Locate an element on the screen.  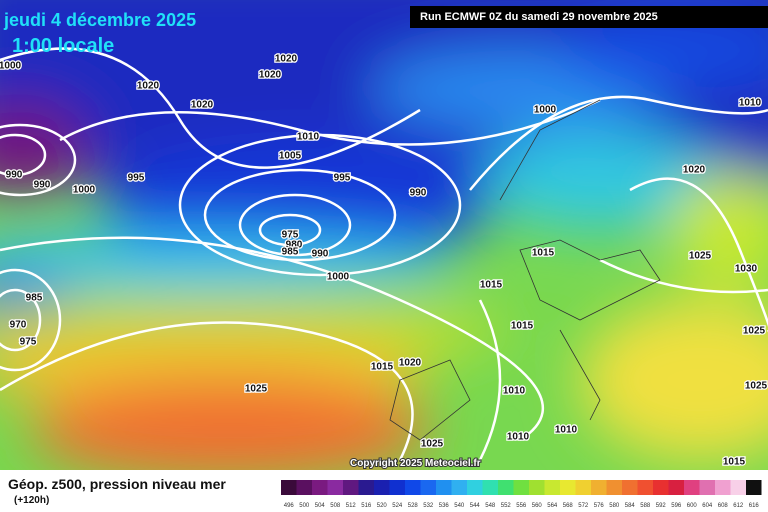
footer-lead: (+120h) is located at coordinates (31, 500).